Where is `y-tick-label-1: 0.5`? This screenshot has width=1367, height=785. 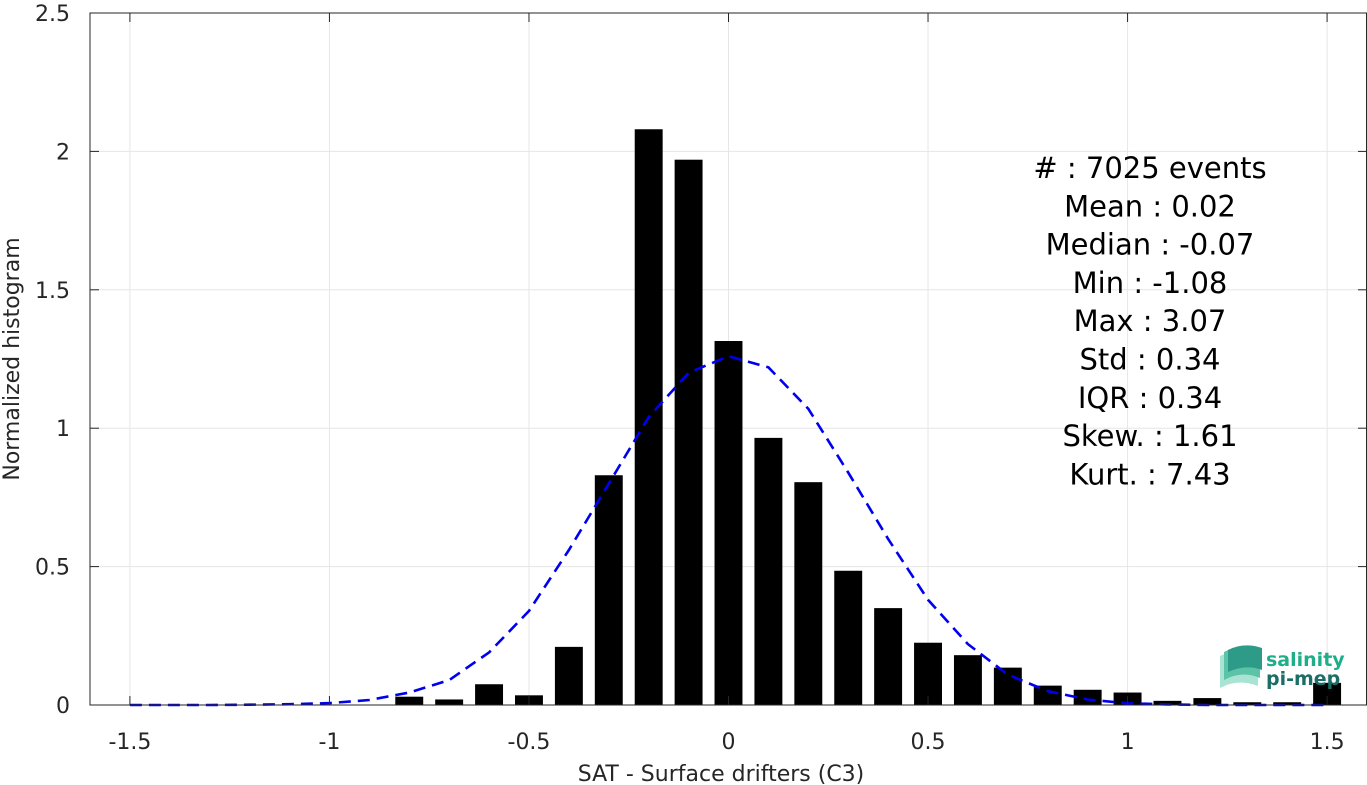 y-tick-label-1: 0.5 is located at coordinates (52, 568).